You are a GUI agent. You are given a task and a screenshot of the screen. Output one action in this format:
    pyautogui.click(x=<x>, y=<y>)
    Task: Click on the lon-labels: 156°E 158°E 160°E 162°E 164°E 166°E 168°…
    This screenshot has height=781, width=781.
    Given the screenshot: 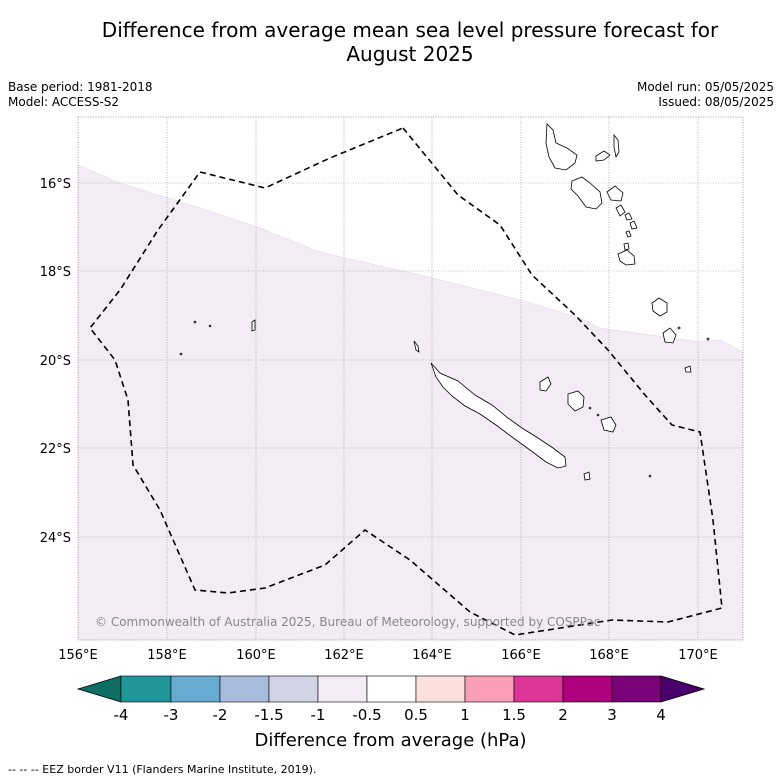 What is the action you would take?
    pyautogui.click(x=388, y=655)
    